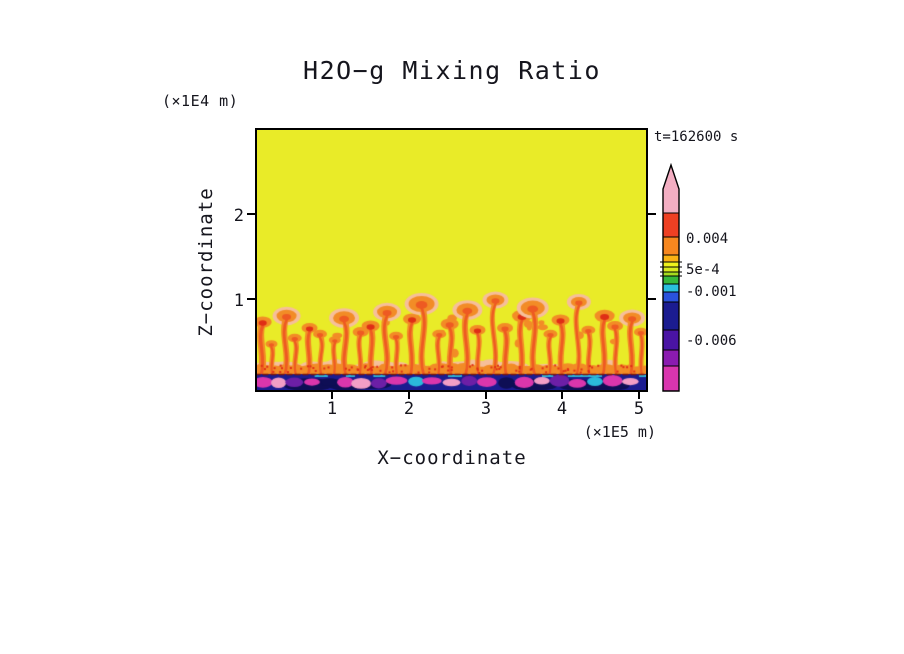 This screenshot has height=654, width=904. Describe the element at coordinates (409, 409) in the screenshot. I see `x-tick-label: 2` at that location.